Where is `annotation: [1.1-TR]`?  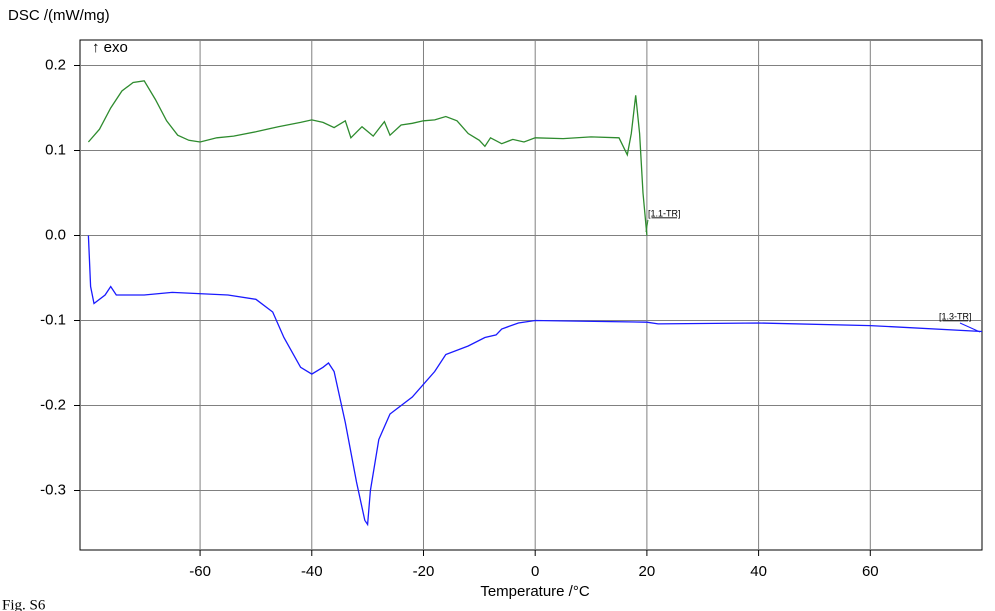 annotation: [1.1-TR] is located at coordinates (664, 213).